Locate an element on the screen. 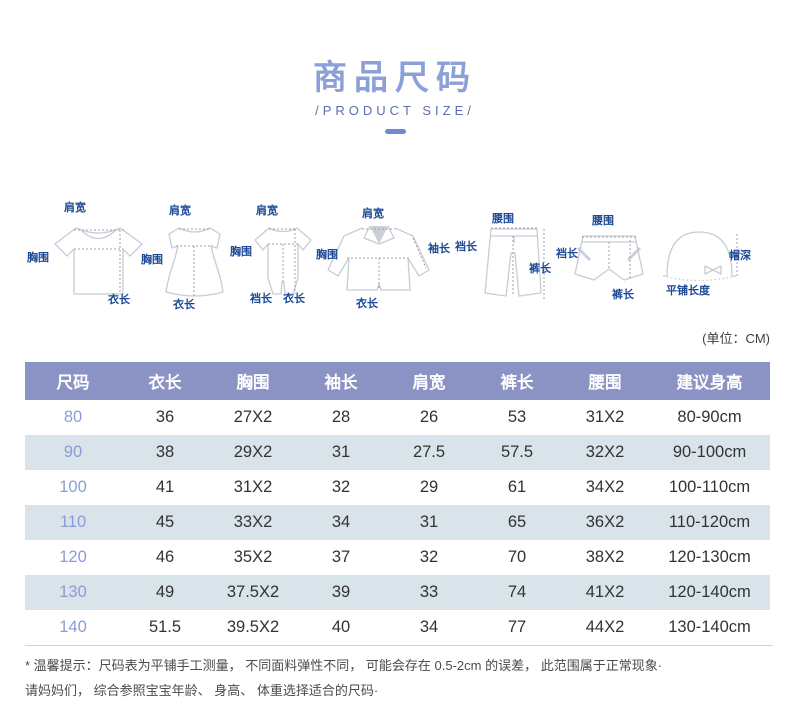 This screenshot has width=790, height=711. table-row: 130 49 37.5X2 39 33 74 41X2 120-140cm is located at coordinates (397, 592).